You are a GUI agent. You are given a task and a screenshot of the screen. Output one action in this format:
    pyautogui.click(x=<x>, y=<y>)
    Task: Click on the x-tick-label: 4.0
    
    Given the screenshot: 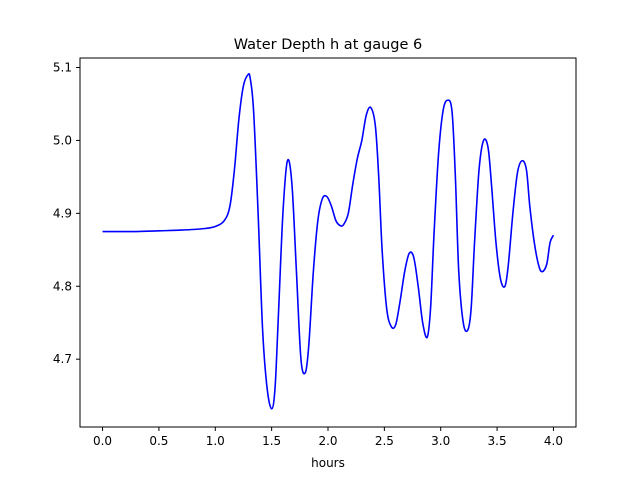 What is the action you would take?
    pyautogui.click(x=553, y=441)
    